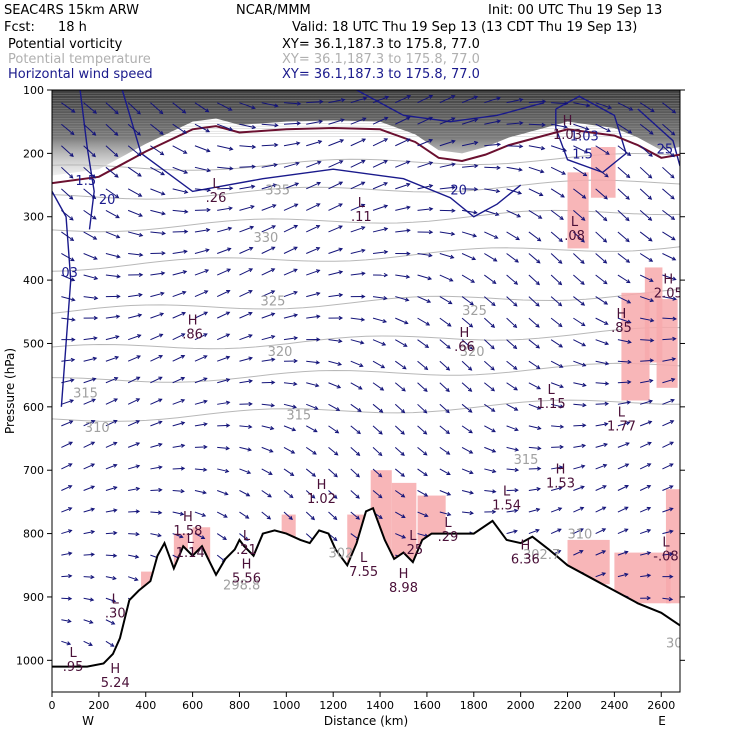 This screenshot has height=740, width=740. What do you see at coordinates (621, 328) in the screenshot?
I see `pv-extremum-value: .85` at bounding box center [621, 328].